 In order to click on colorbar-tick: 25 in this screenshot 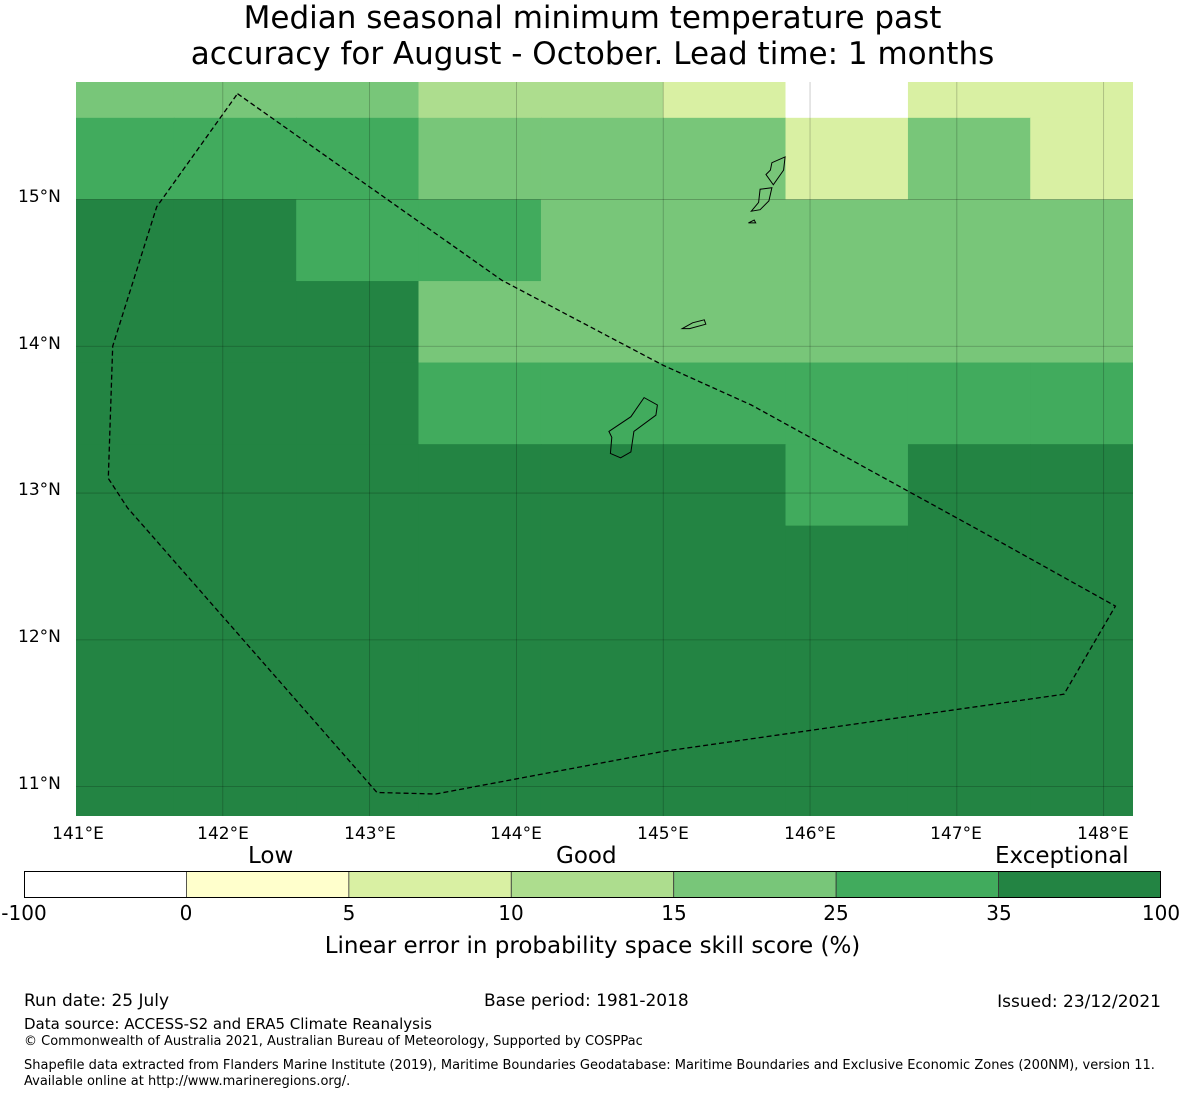, I will do `click(836, 913)`.